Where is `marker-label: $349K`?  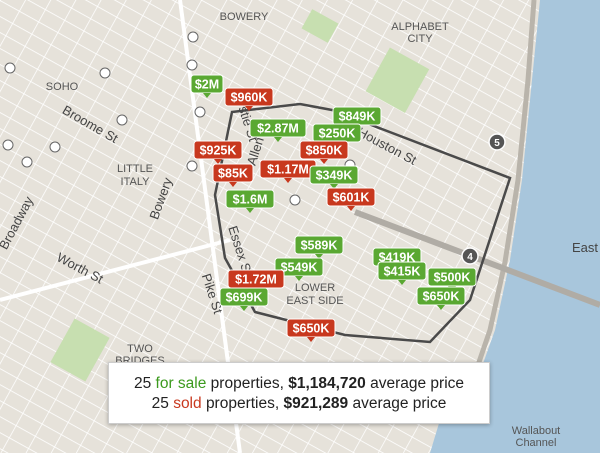
marker-label: $349K is located at coordinates (334, 175).